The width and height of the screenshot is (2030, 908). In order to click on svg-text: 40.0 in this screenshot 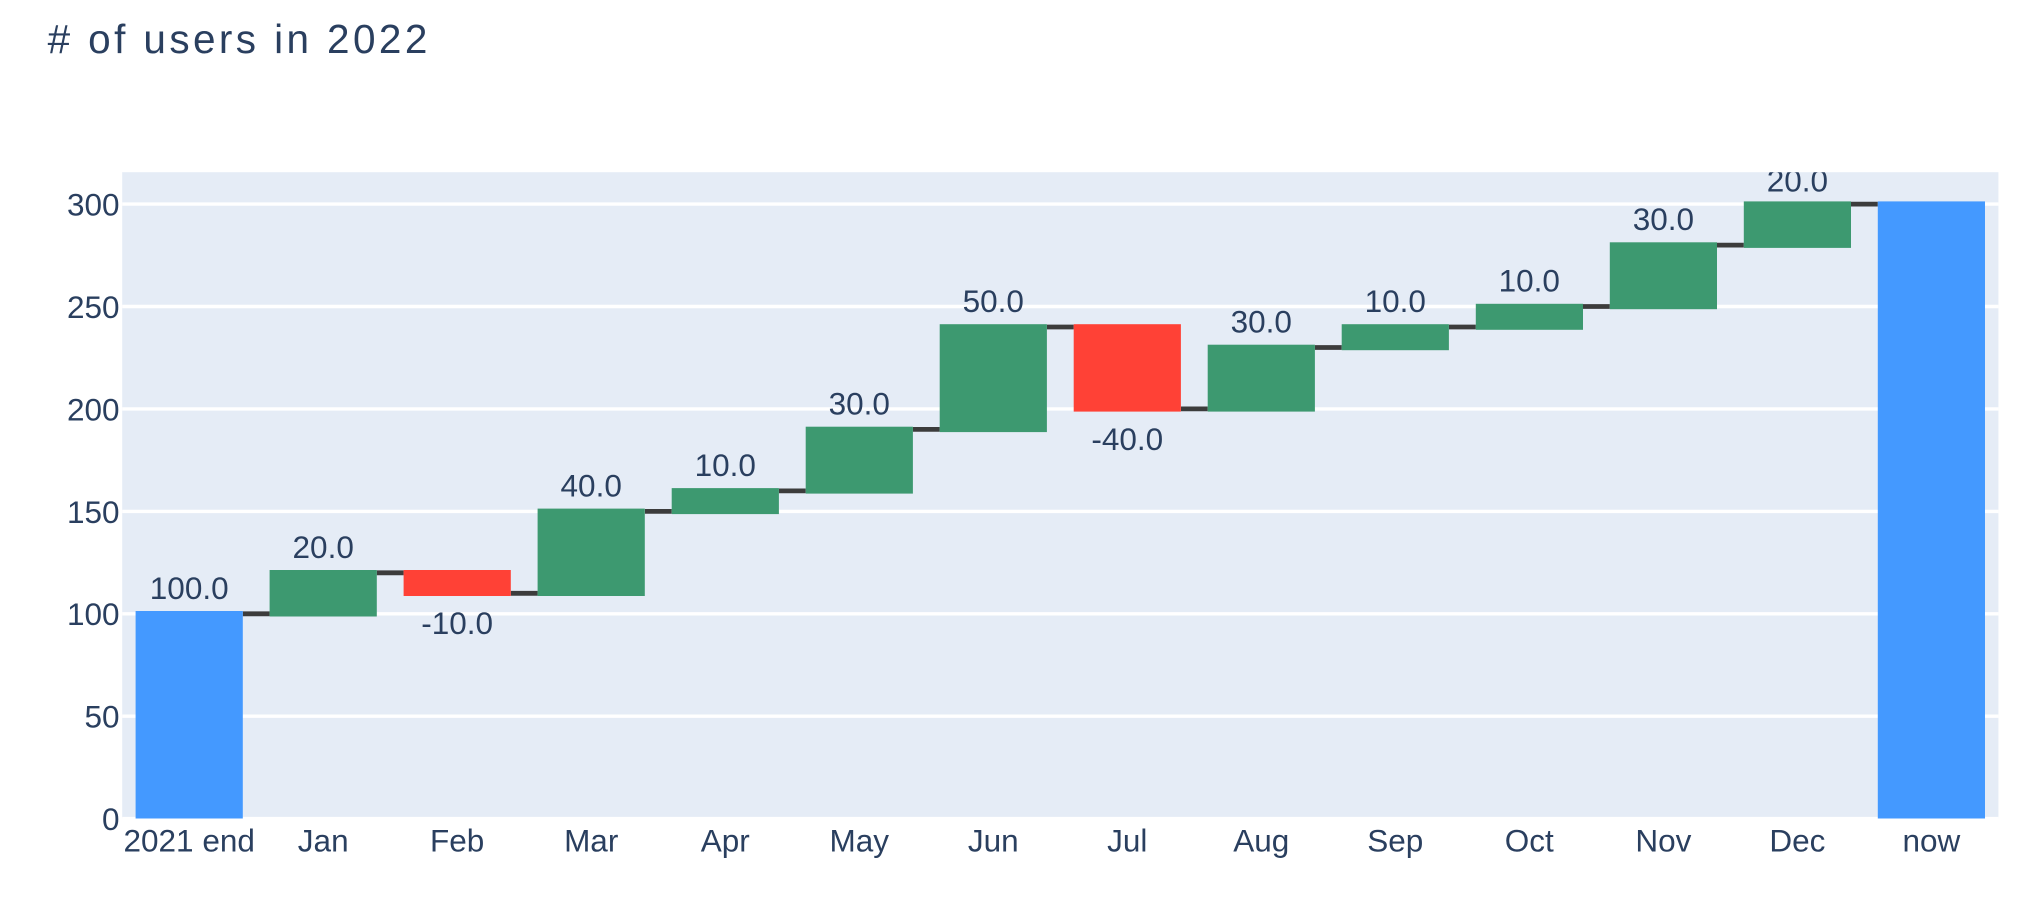, I will do `click(591, 485)`.